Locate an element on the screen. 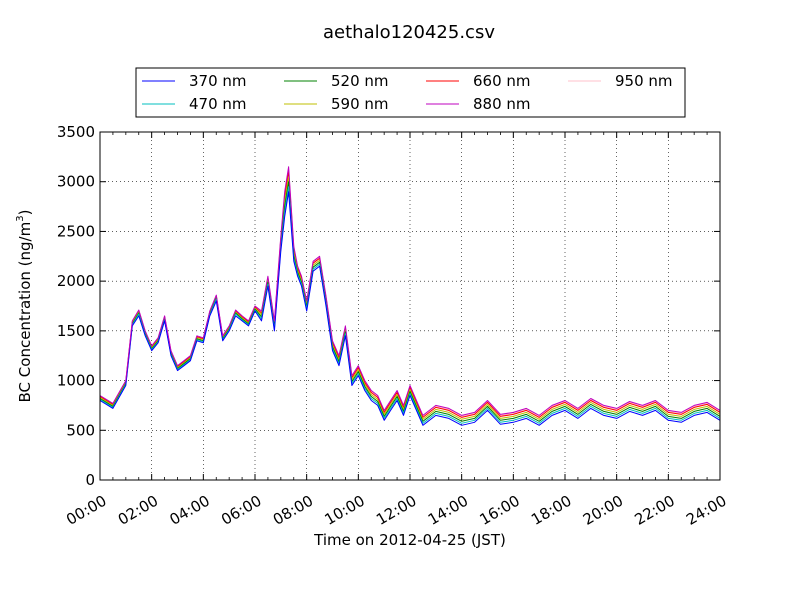 The width and height of the screenshot is (800, 600). legend-item: 370 nm is located at coordinates (194, 81).